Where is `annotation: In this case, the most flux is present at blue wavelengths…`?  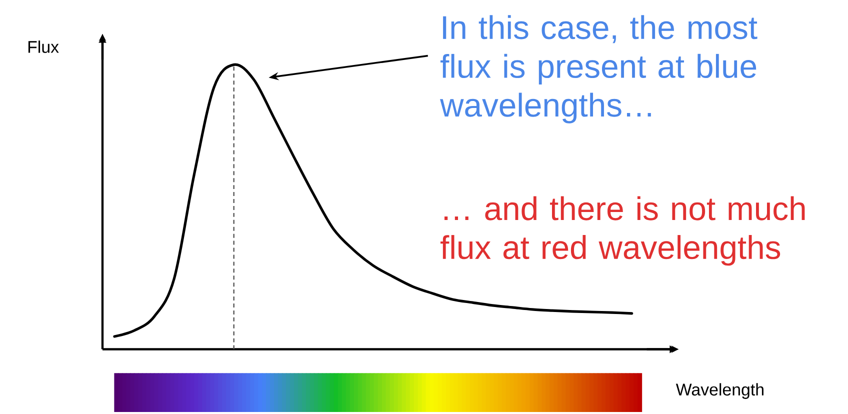 annotation: In this case, the most flux is present at blue wavelengths… is located at coordinates (599, 69).